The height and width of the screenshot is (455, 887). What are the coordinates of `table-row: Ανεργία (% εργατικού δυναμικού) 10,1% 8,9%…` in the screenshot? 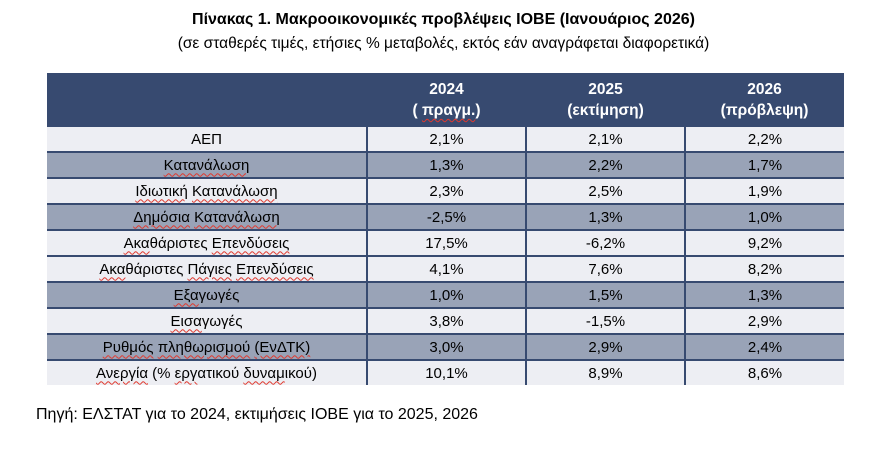 It's located at (445, 372).